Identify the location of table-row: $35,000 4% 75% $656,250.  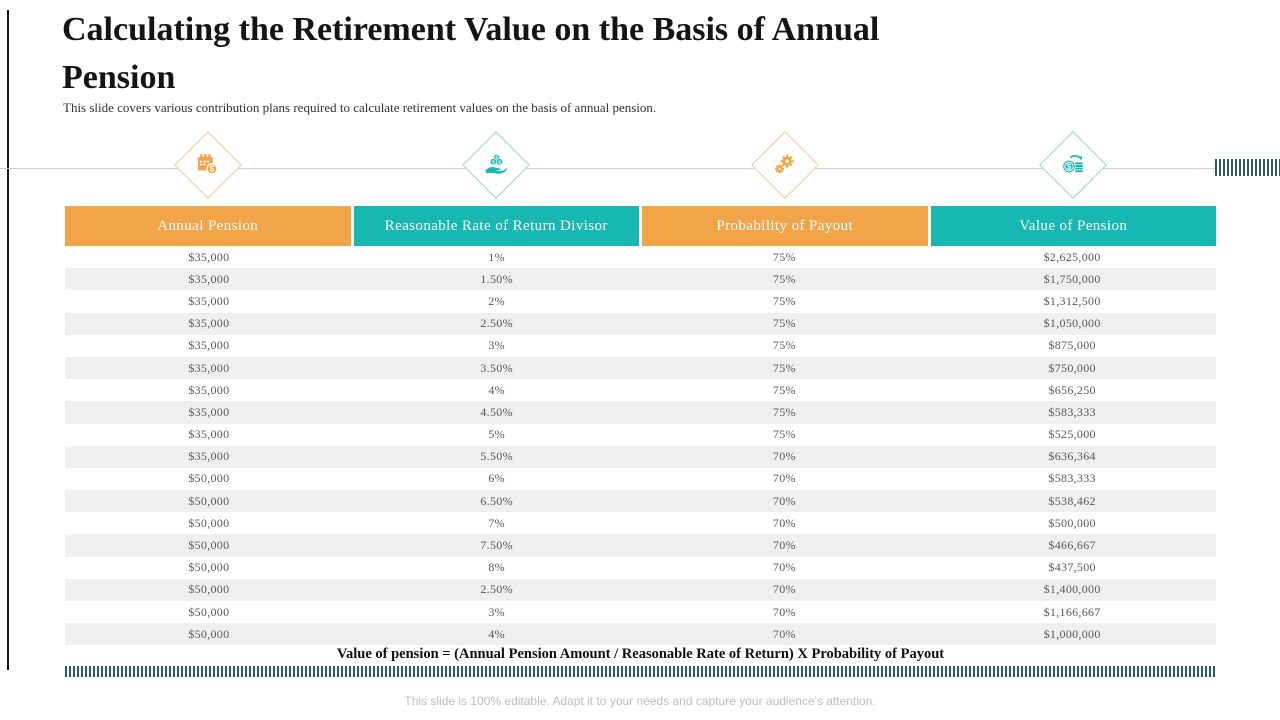
(640, 390).